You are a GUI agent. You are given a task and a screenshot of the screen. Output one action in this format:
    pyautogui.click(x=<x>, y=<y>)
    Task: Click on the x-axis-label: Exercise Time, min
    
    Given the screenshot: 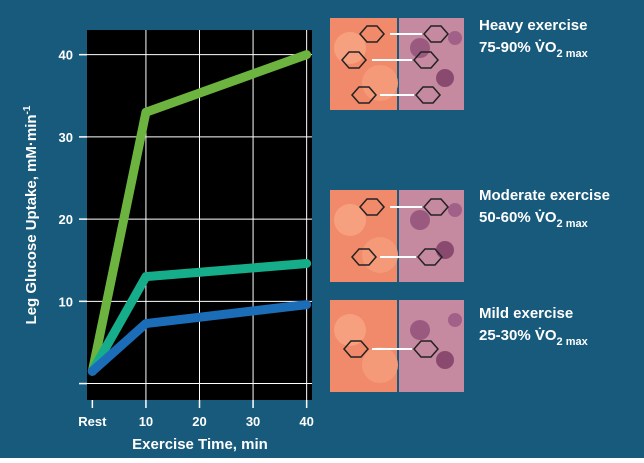 What is the action you would take?
    pyautogui.click(x=200, y=444)
    